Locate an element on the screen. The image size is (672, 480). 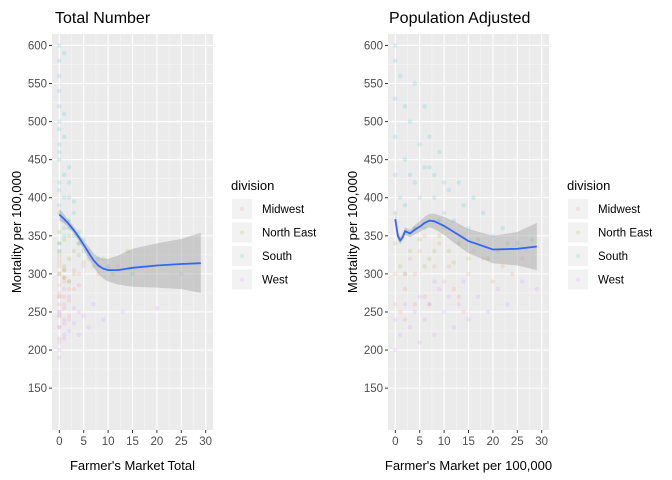
x-tick-label: 10 is located at coordinates (108, 442).